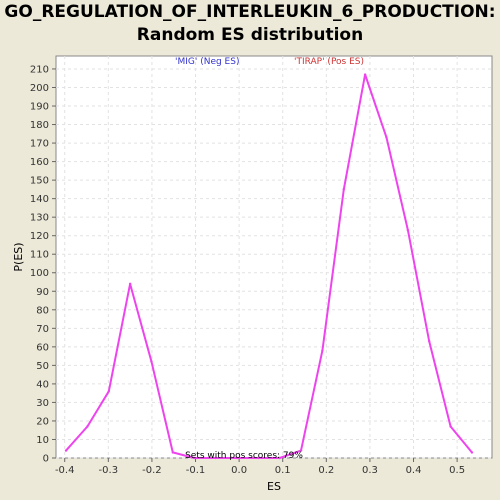 This screenshot has height=500, width=500. Describe the element at coordinates (239, 470) in the screenshot. I see `x-tick-label: 0.0` at that location.